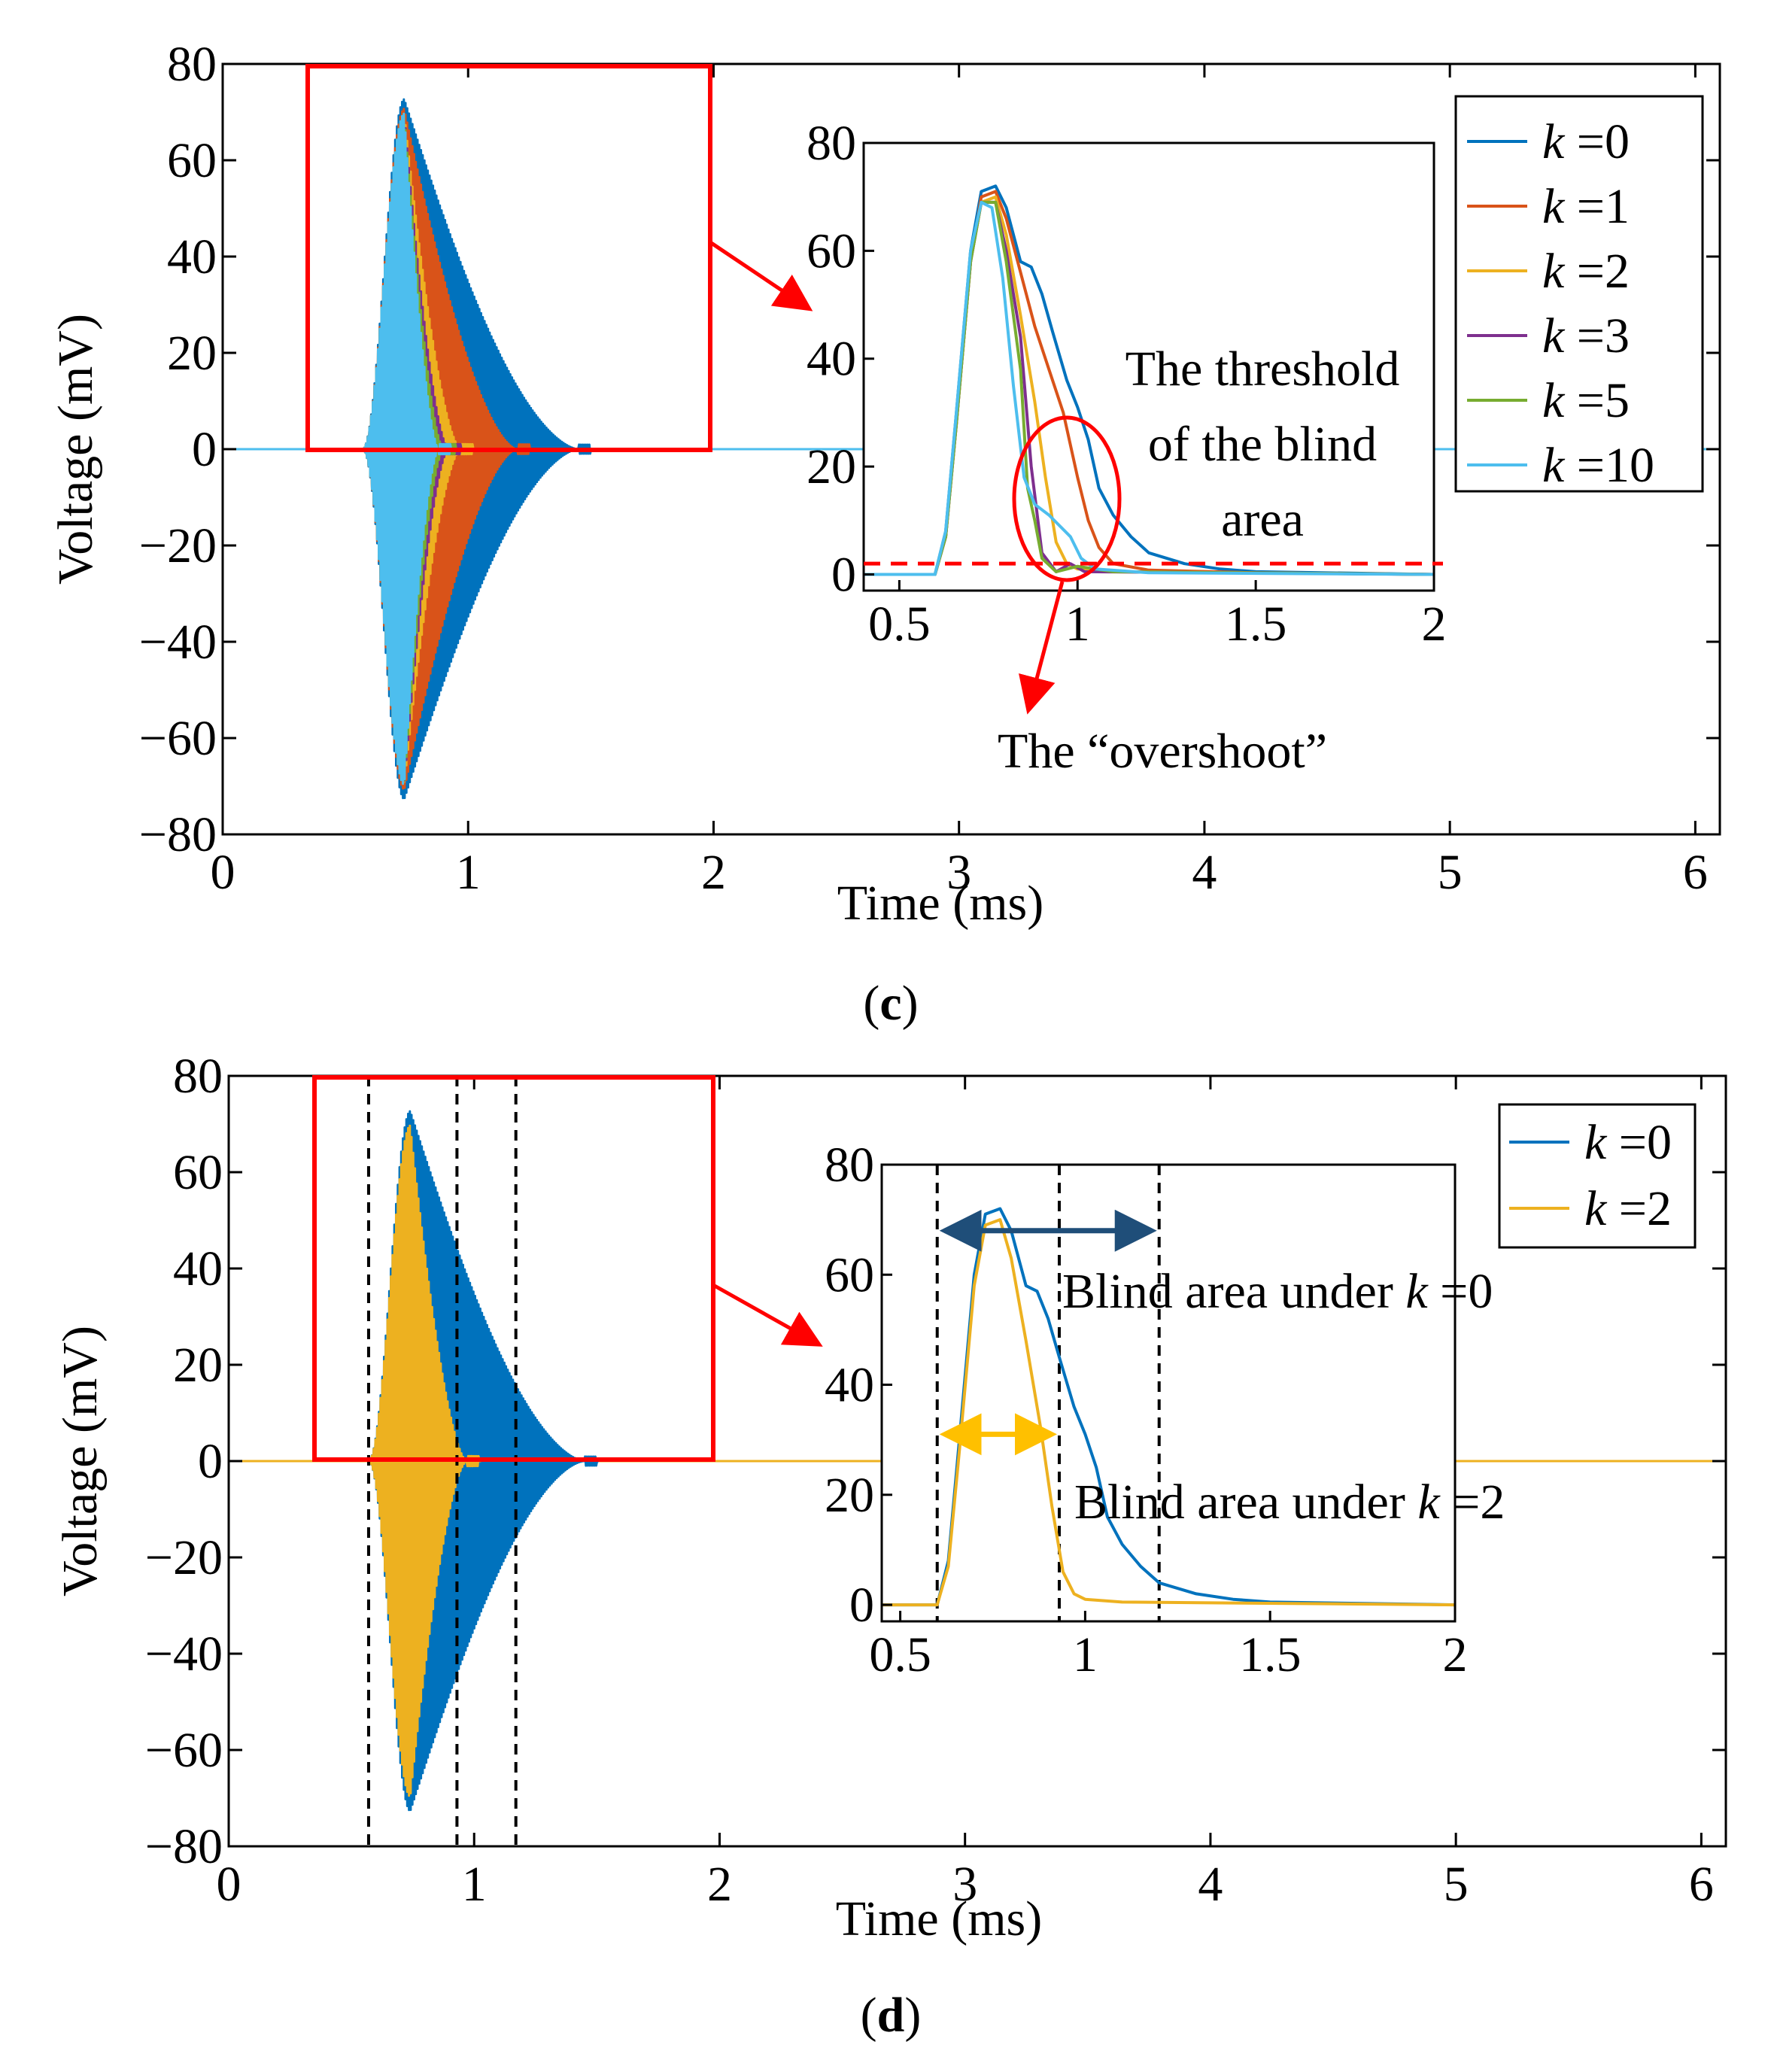 The width and height of the screenshot is (1771, 2072). I want to click on panel-d-zoom-arrow, so click(767, 1315).